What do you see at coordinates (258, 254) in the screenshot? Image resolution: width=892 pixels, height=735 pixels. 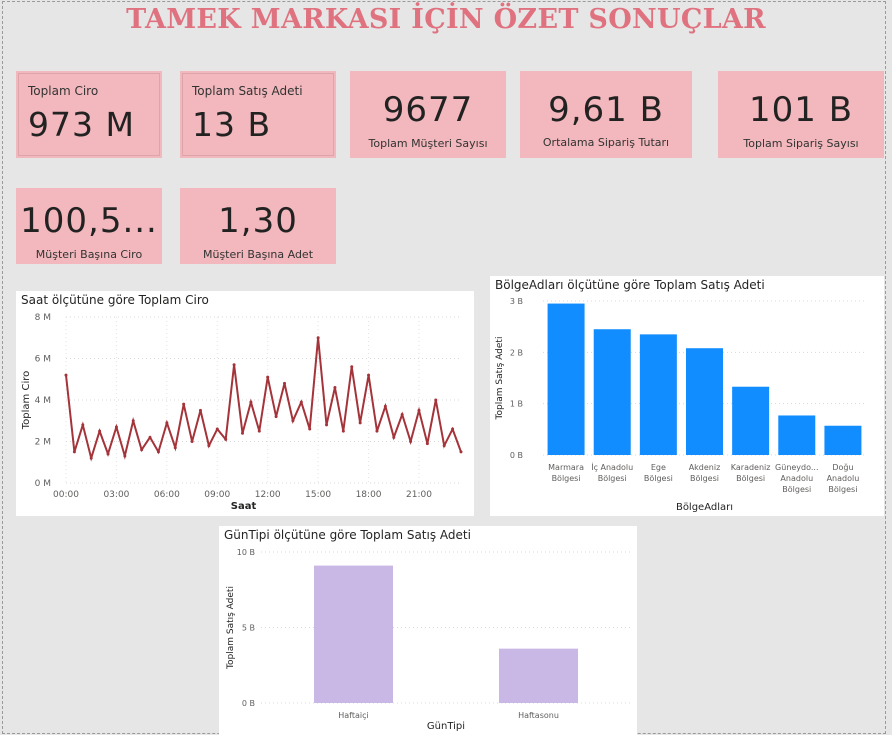 I see `card-label: Müşteri Başına Adet` at bounding box center [258, 254].